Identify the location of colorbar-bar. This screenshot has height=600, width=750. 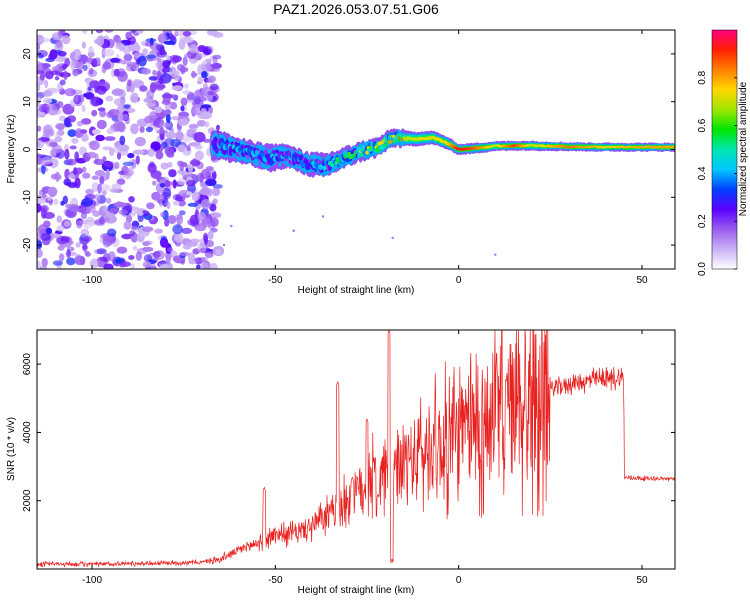
(724, 149).